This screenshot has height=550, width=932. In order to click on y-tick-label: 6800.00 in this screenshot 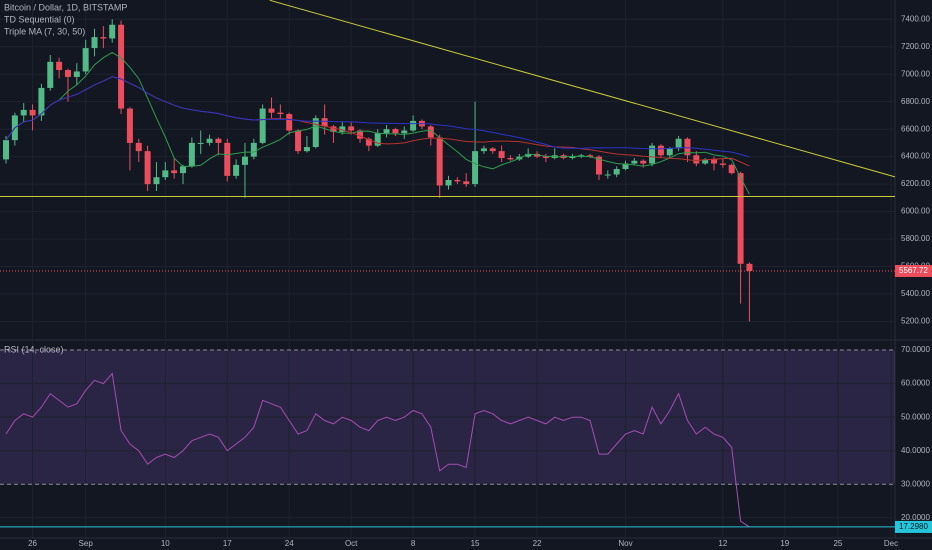, I will do `click(915, 101)`.